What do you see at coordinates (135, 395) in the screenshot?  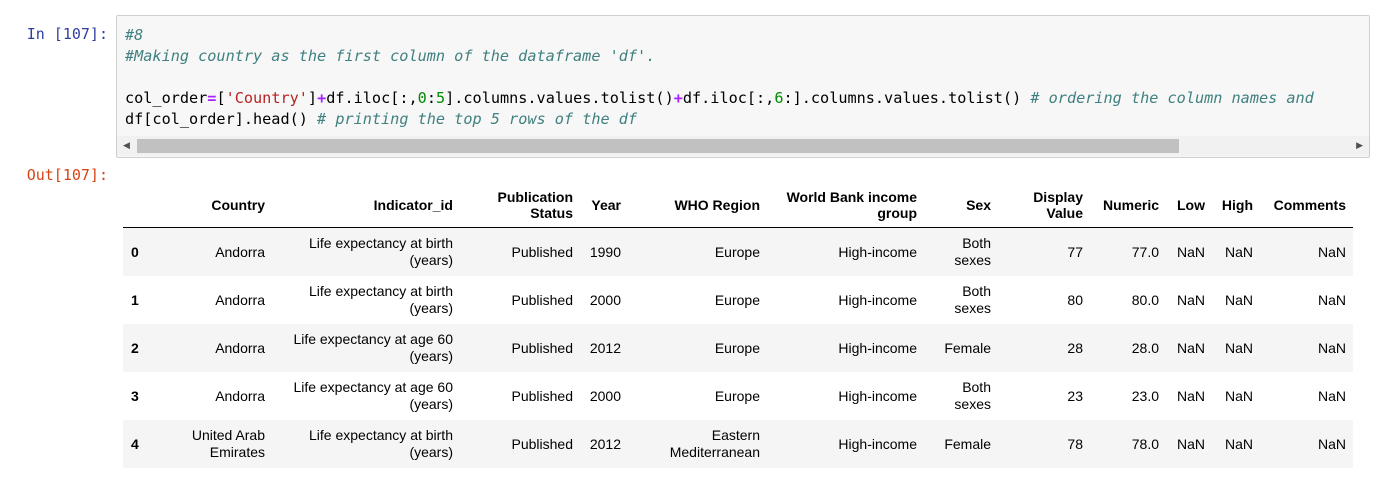 I see `row-index: 3` at bounding box center [135, 395].